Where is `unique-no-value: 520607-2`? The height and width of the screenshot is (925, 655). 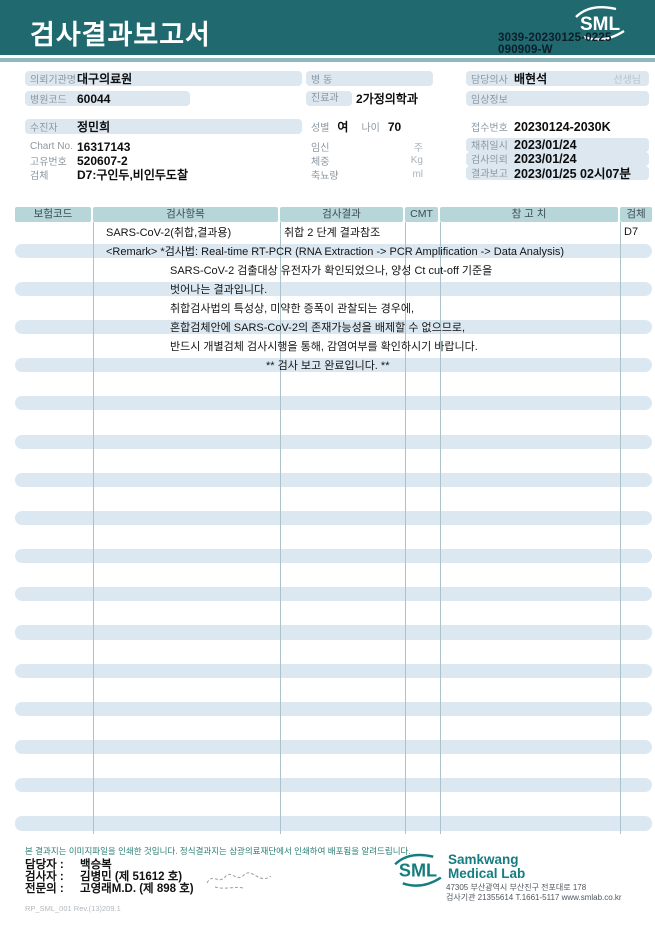
unique-no-value: 520607-2 is located at coordinates (102, 160).